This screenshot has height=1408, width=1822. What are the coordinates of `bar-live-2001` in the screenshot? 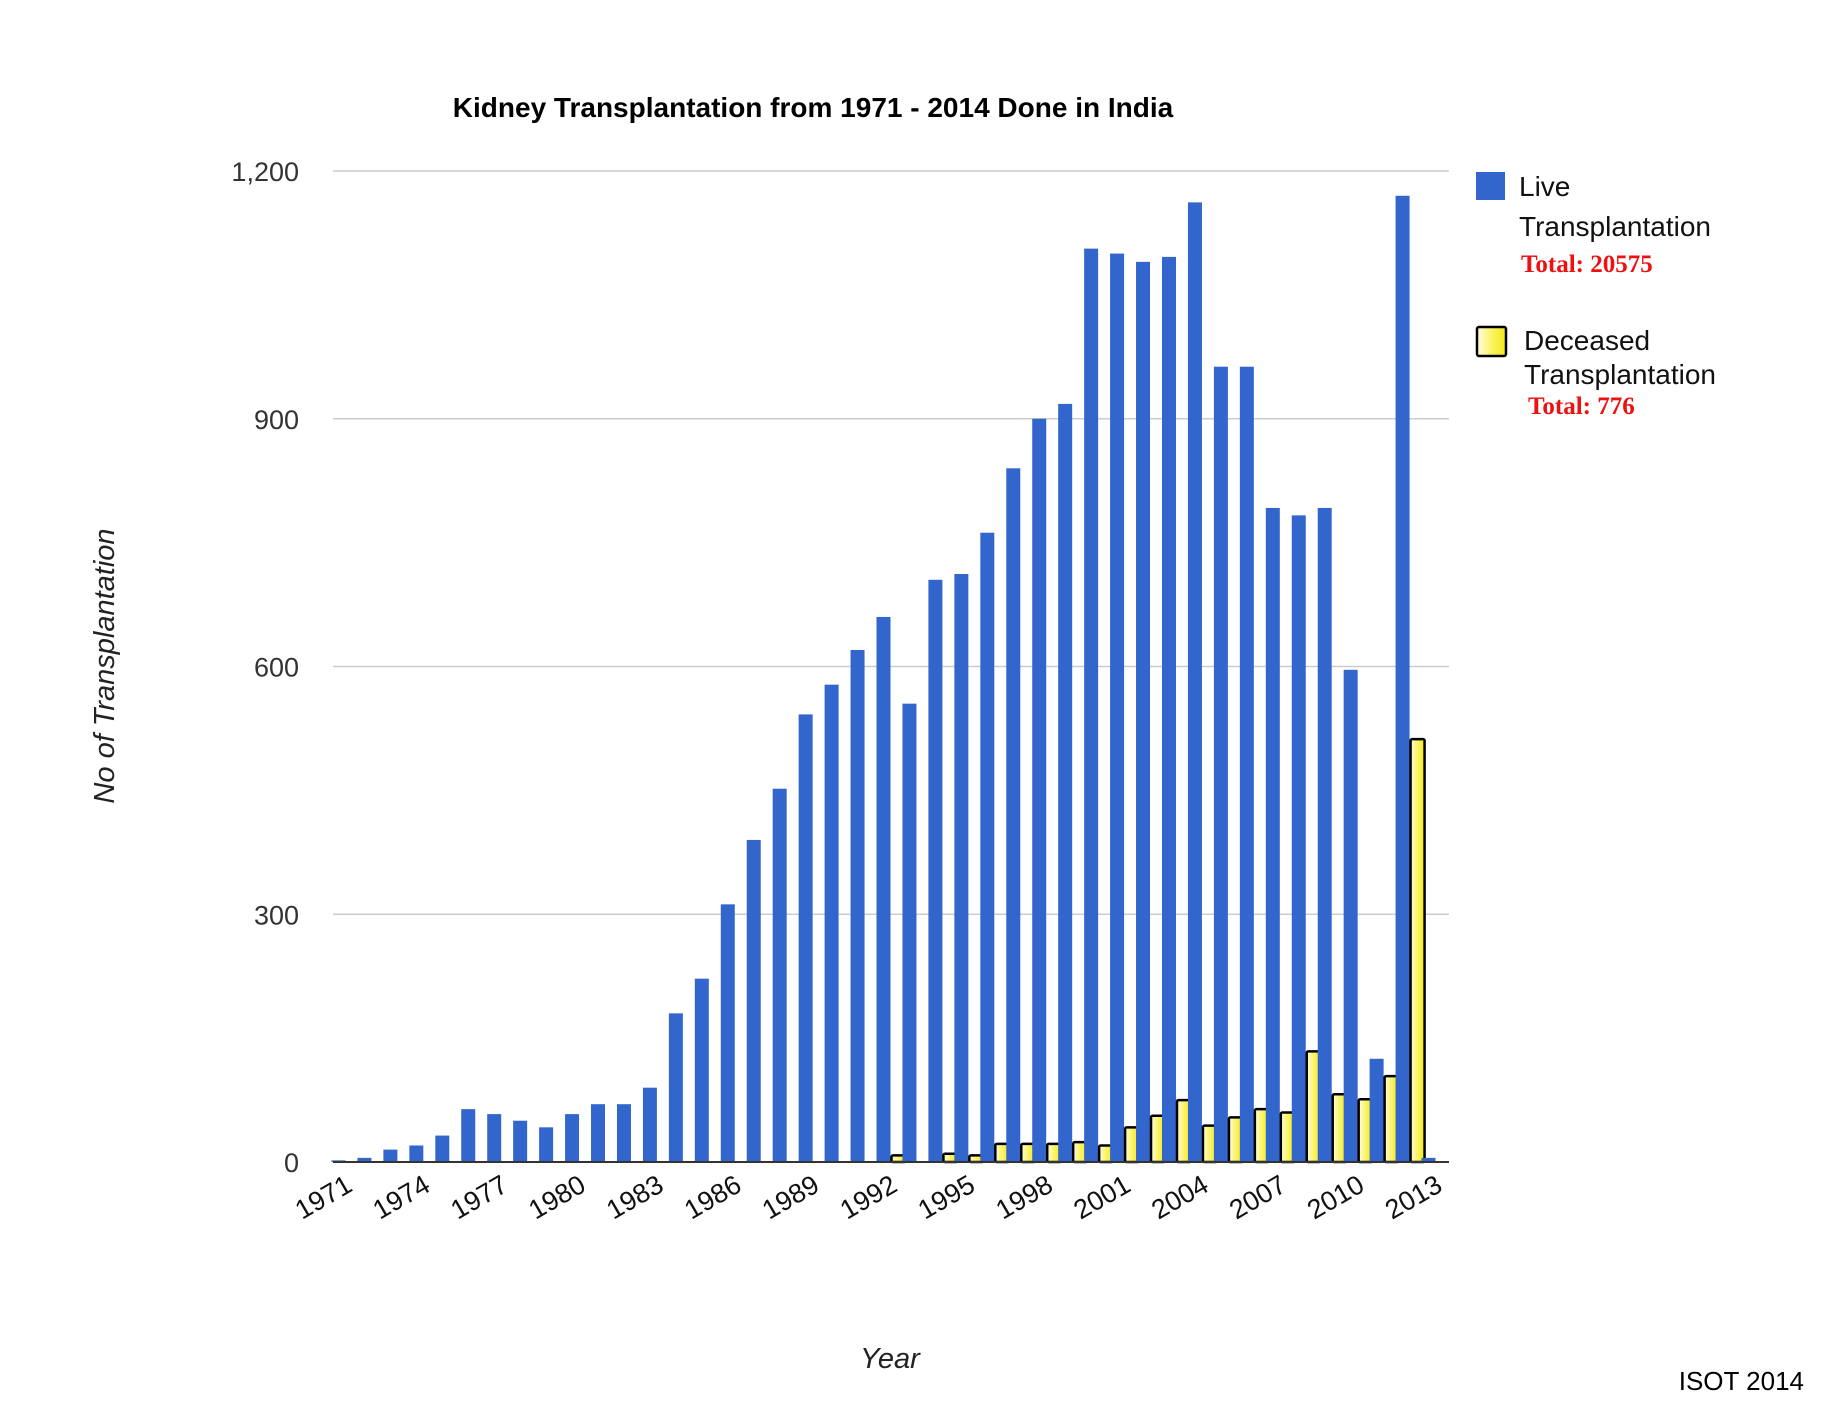 It's located at (1117, 708).